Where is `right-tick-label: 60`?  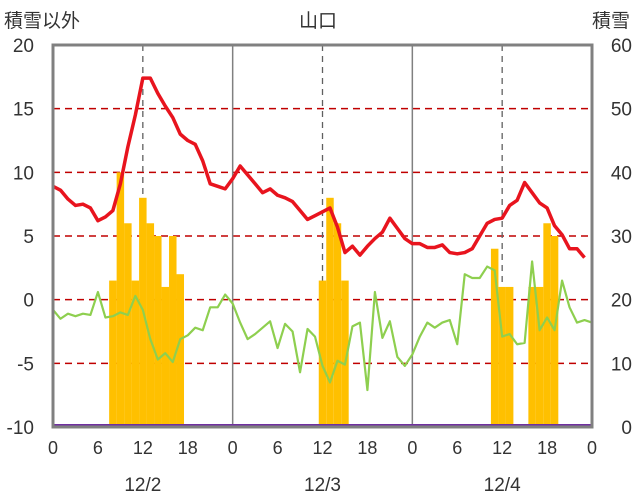
right-tick-label: 60 is located at coordinates (621, 46).